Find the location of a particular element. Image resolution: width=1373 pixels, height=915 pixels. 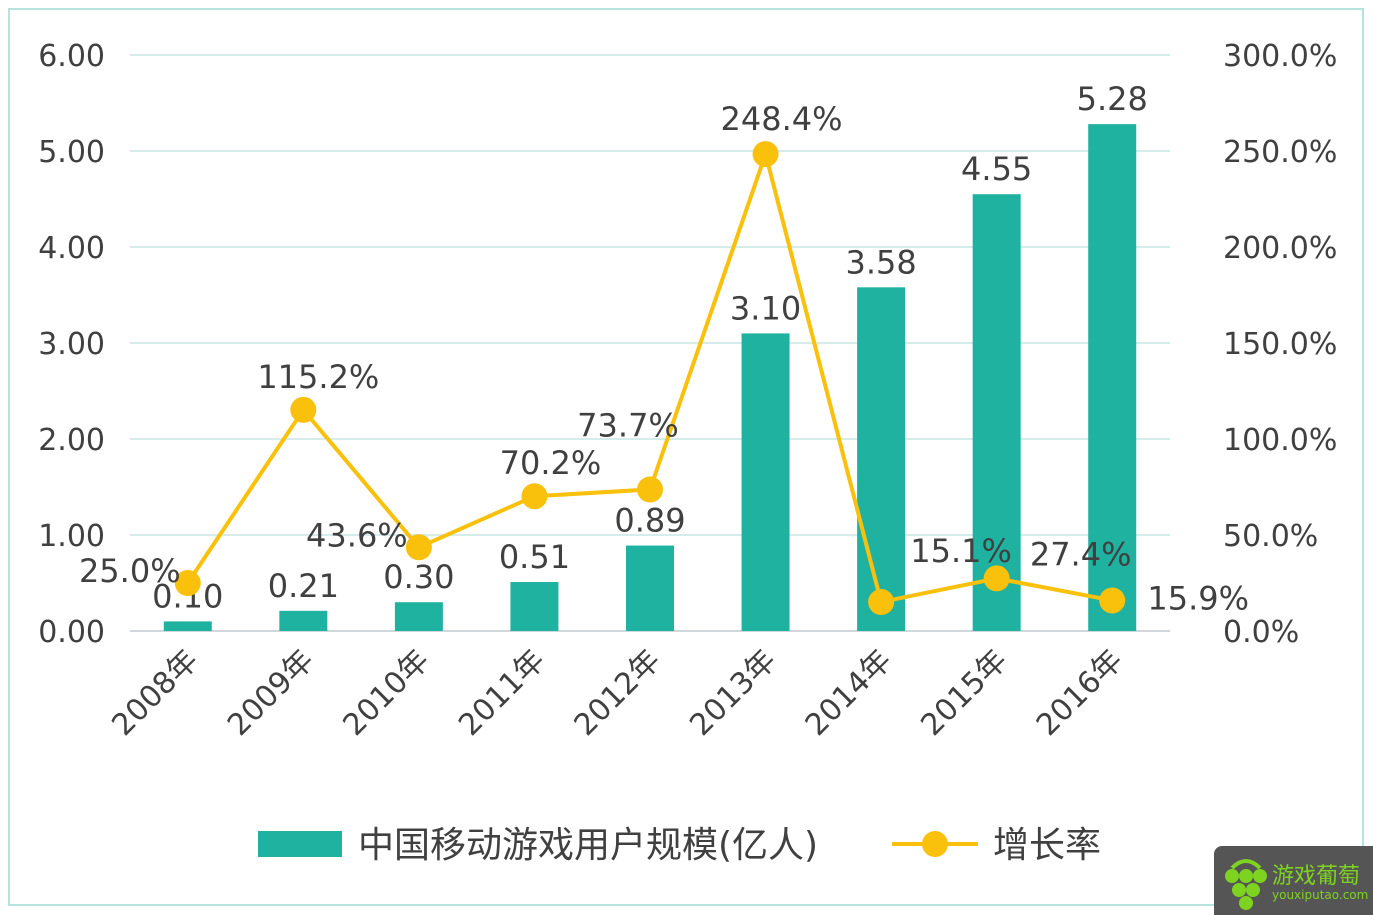

x-tick-label: 2016年 is located at coordinates (1080, 693).